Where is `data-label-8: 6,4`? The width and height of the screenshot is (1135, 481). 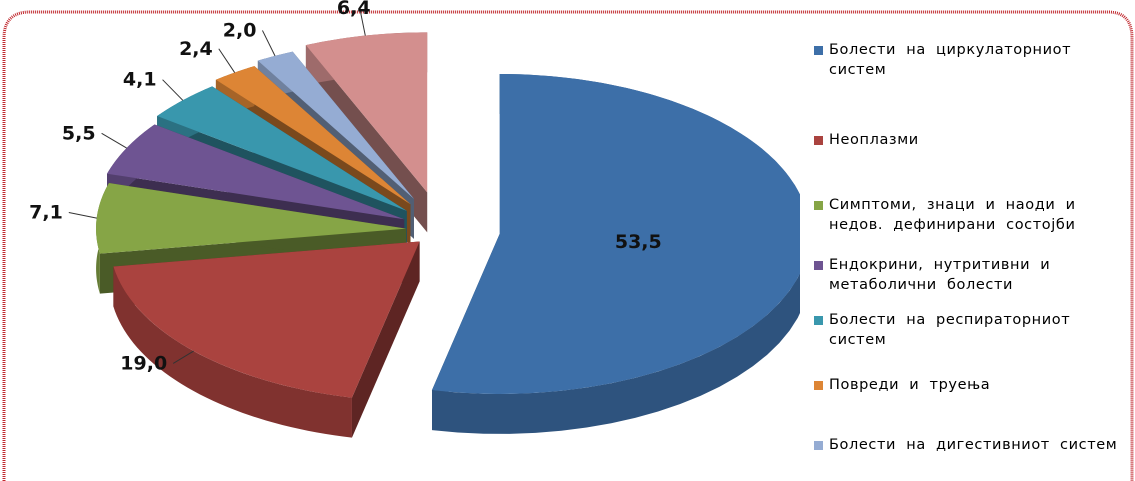
data-label-8: 6,4 is located at coordinates (354, 9).